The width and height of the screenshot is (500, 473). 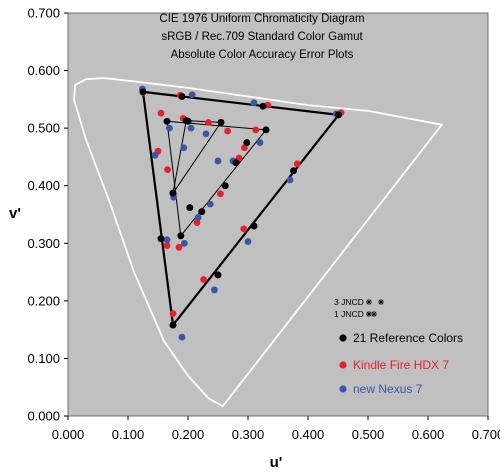 I want to click on legend-marker-kindle, so click(x=343, y=365).